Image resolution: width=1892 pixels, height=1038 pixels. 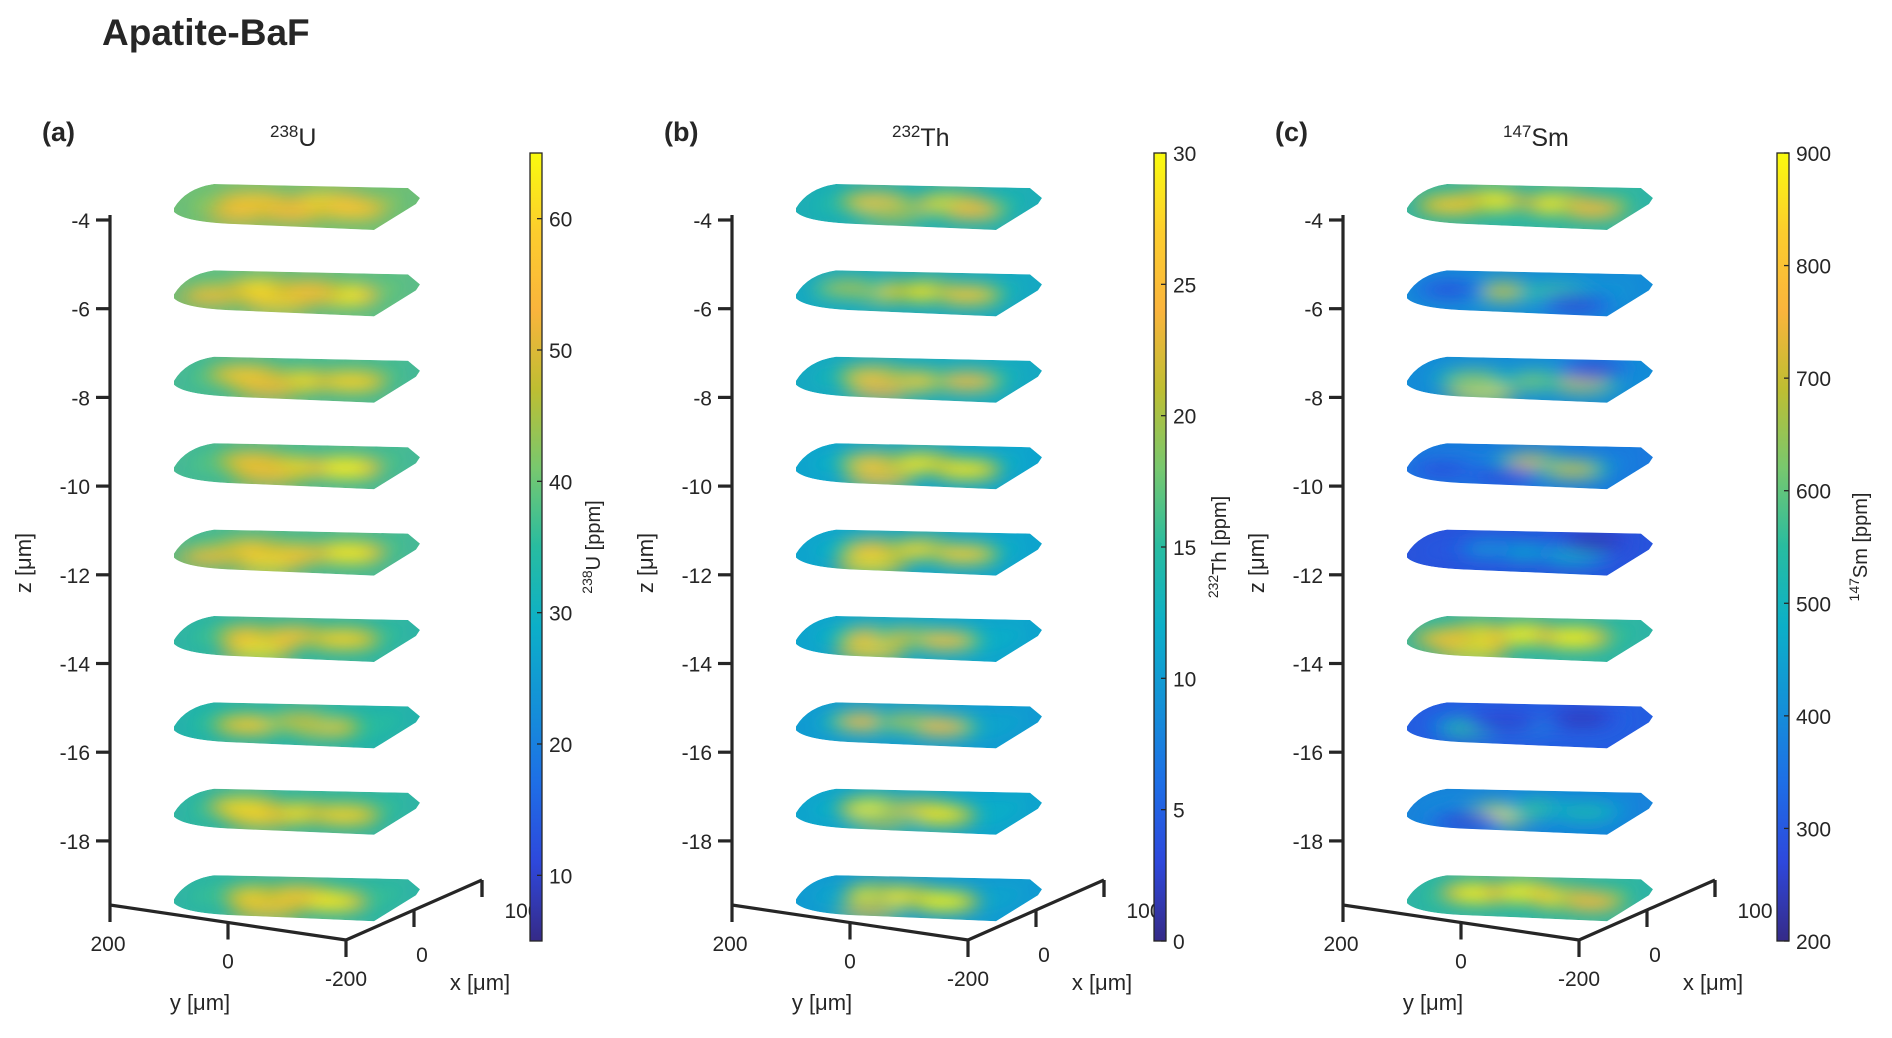 What do you see at coordinates (1813, 829) in the screenshot?
I see `colorbar-tick-label: 300` at bounding box center [1813, 829].